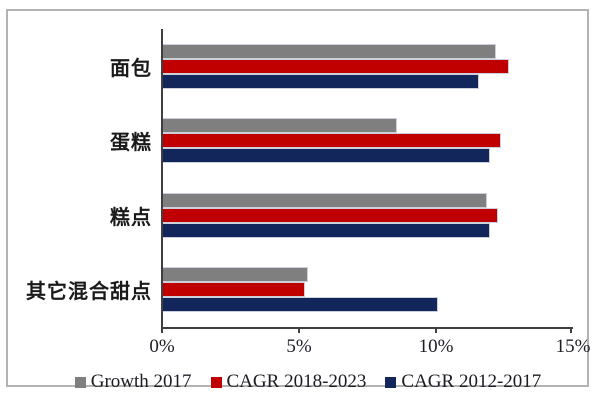  What do you see at coordinates (89, 292) in the screenshot?
I see `category-label: 其它混合甜点` at bounding box center [89, 292].